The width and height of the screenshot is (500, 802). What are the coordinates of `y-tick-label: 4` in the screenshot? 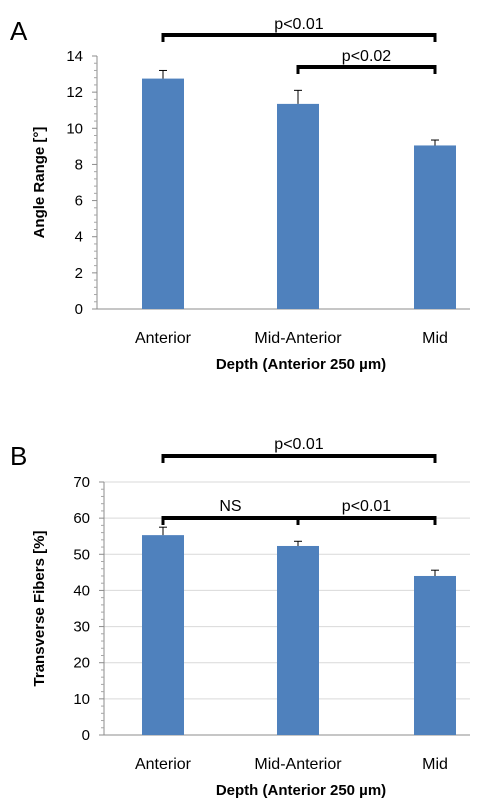 It's located at (79, 237).